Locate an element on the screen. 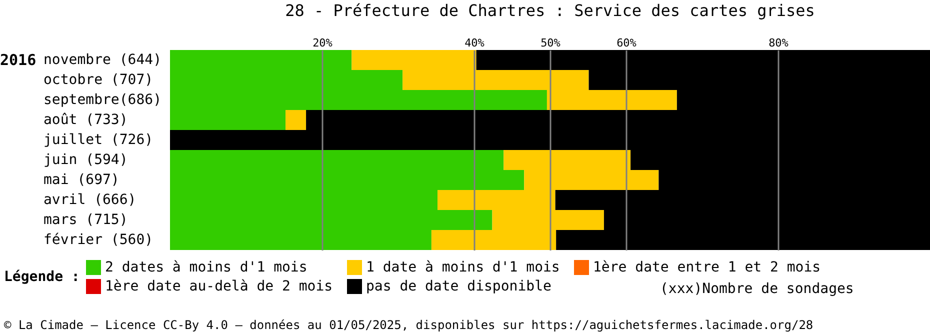 This screenshot has width=930, height=335. x-tick-label: 60% is located at coordinates (626, 43).